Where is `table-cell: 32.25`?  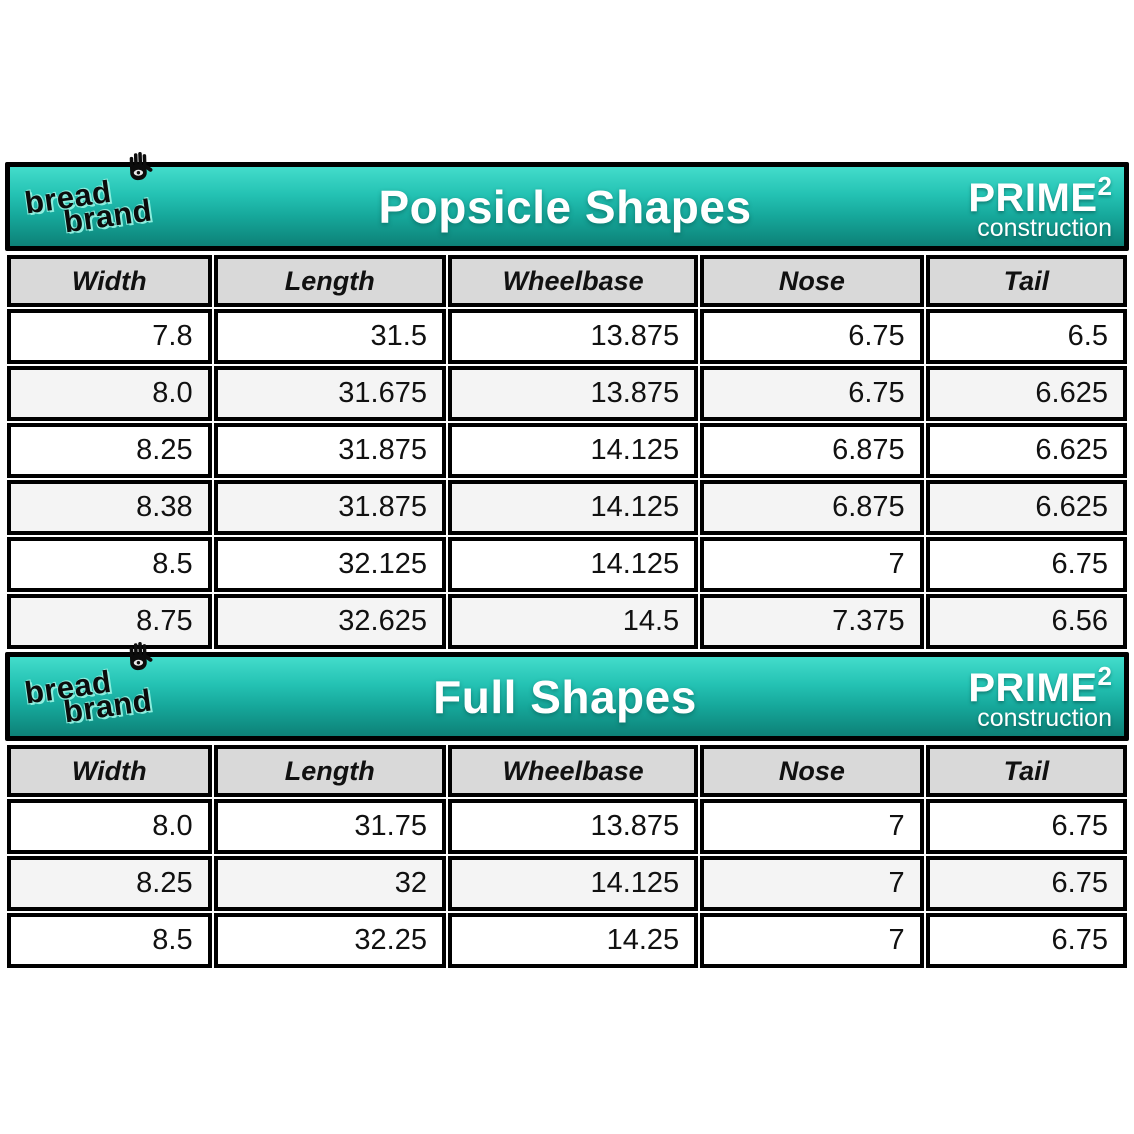 table-cell: 32.25 is located at coordinates (329, 940).